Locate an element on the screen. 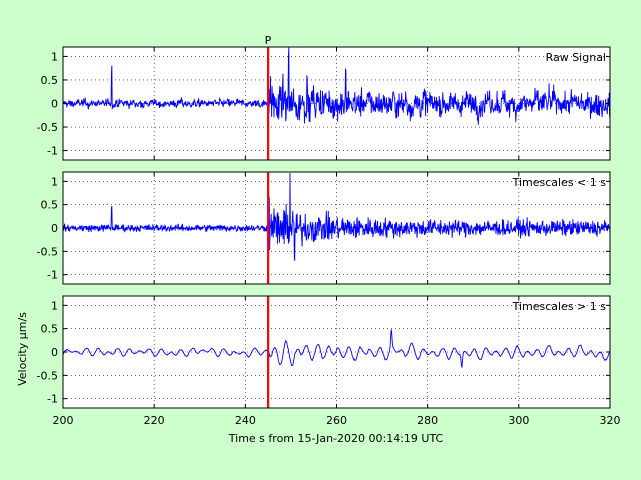 The image size is (641, 480). x-tick-label: 300 is located at coordinates (518, 420).